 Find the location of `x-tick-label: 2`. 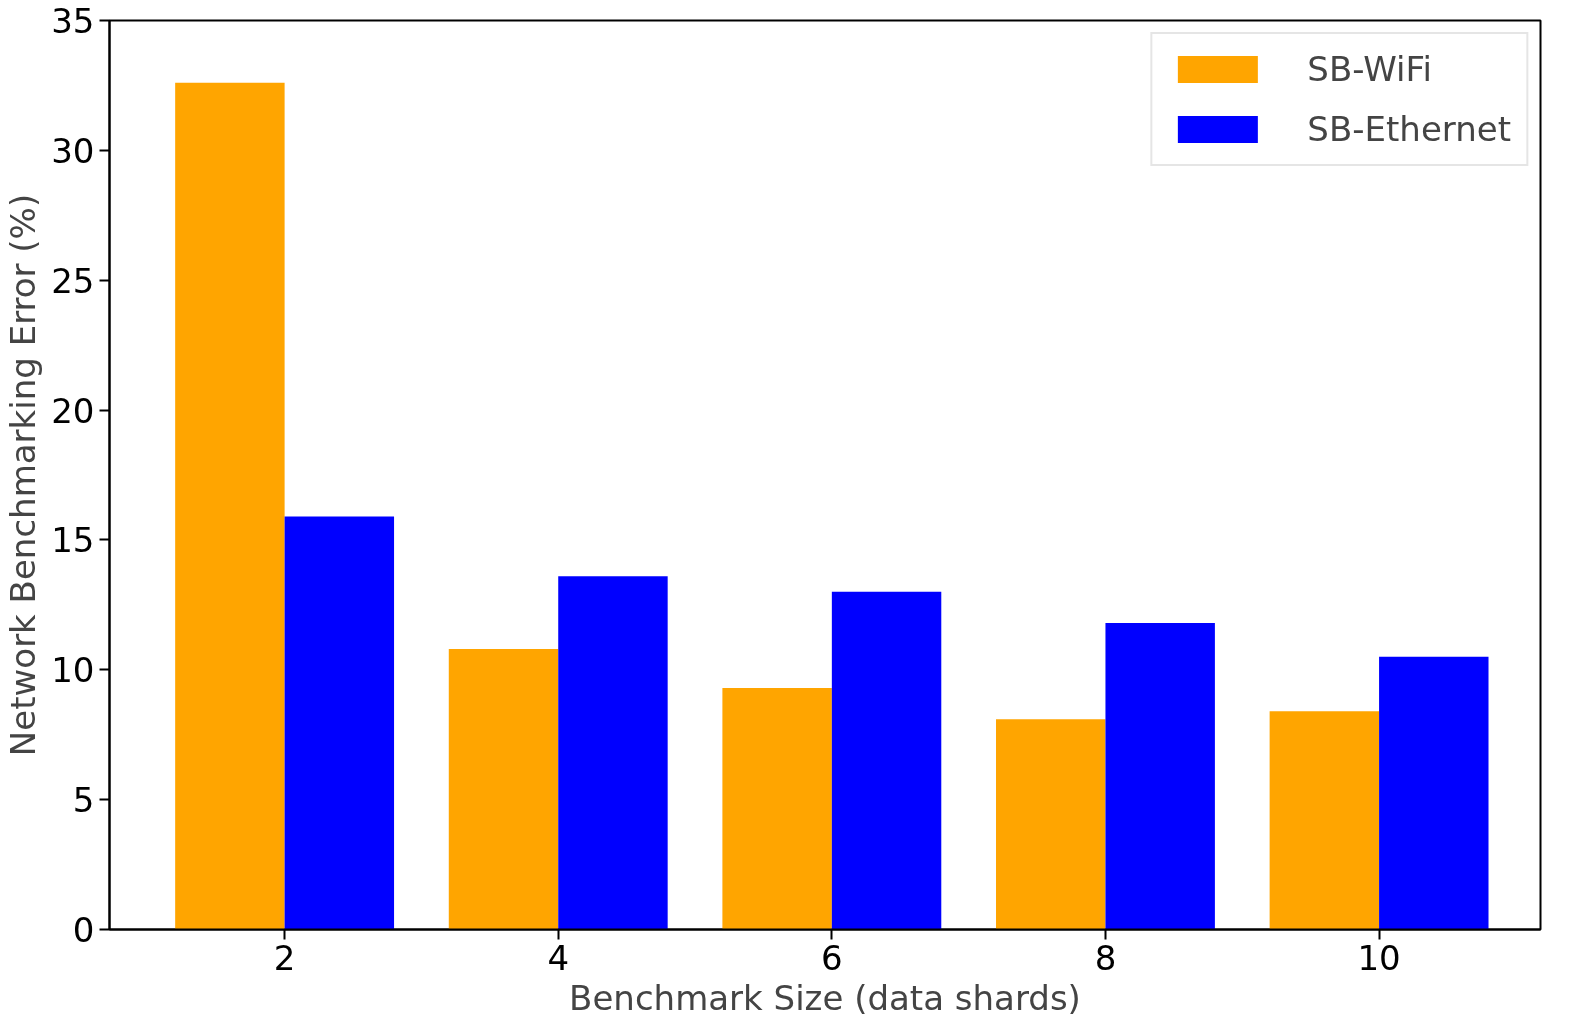

x-tick-label: 2 is located at coordinates (284, 957).